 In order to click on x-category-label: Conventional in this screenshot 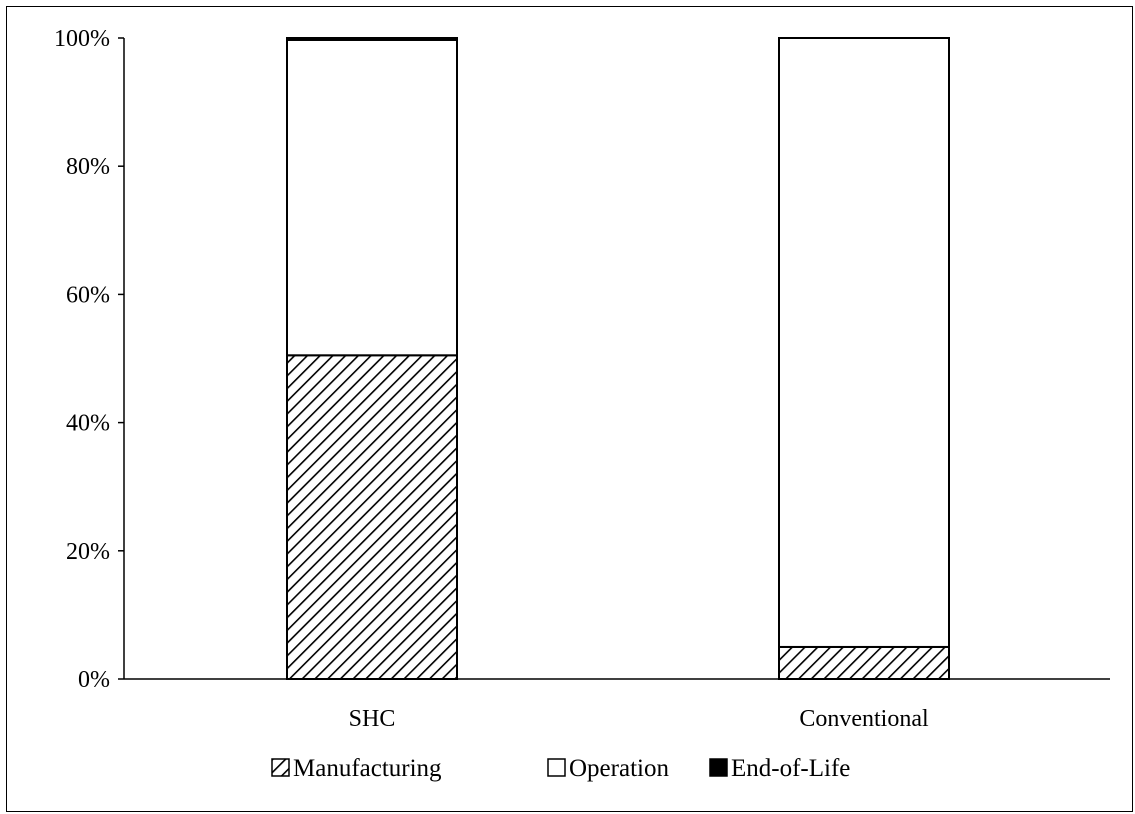, I will do `click(864, 719)`.